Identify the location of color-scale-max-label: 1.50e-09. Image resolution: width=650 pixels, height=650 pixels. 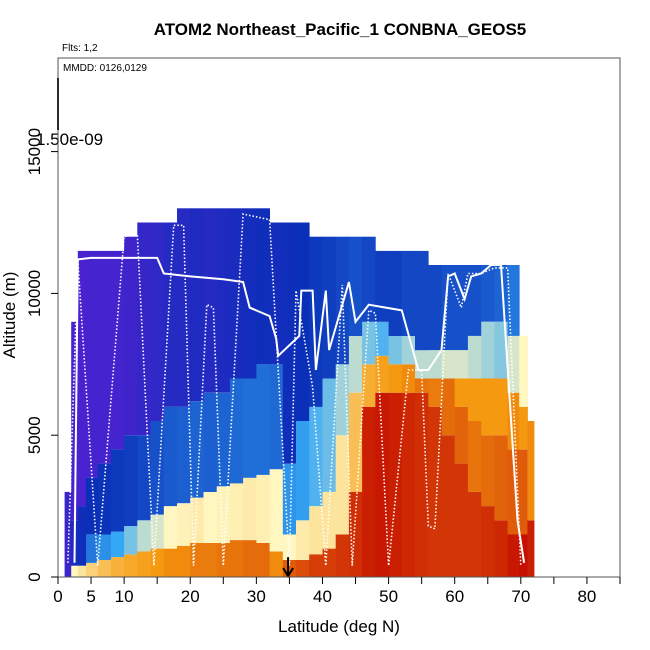
(69, 139).